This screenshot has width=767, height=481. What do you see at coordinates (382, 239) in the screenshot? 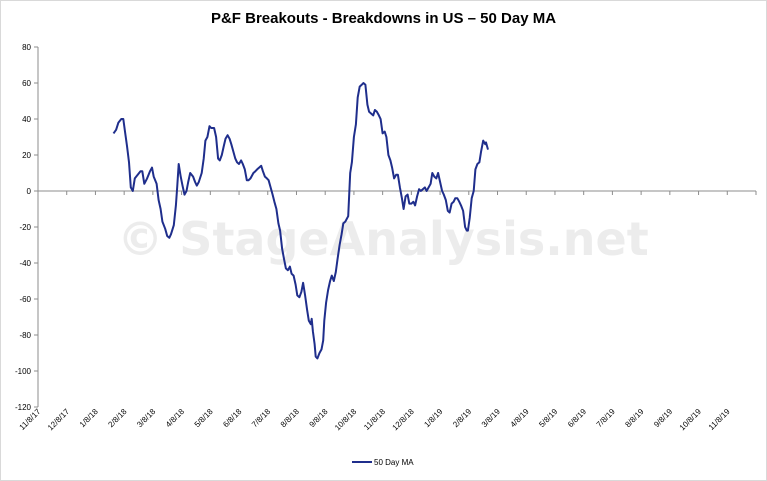
I see `watermark: © StageAnalysis.net` at bounding box center [382, 239].